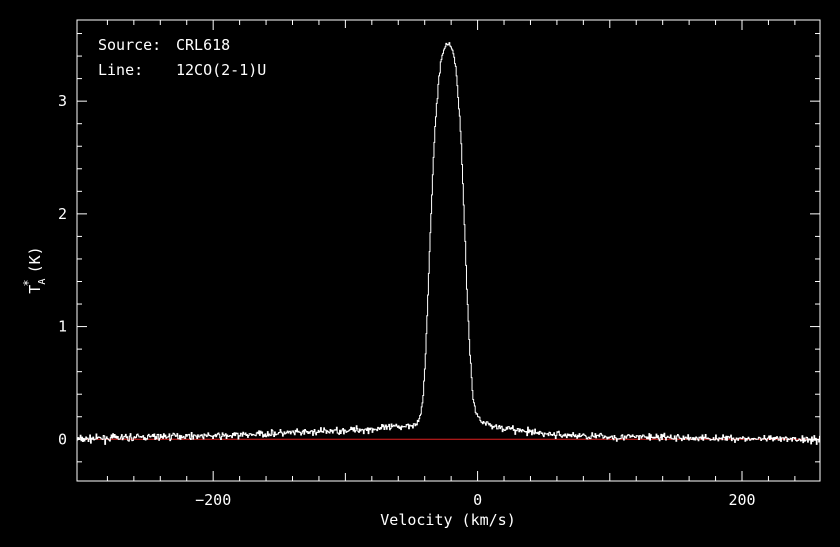  I want to click on svg-text:TA*(K): TA* (K), so click(34, 269).